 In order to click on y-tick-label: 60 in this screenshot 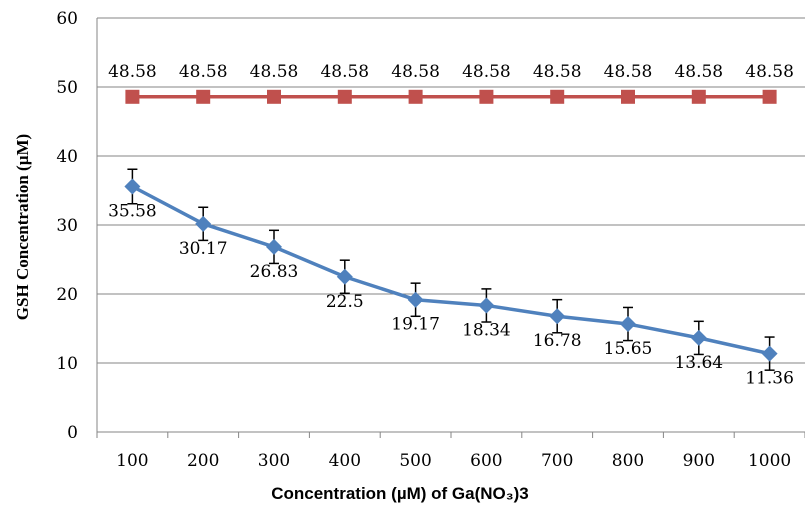, I will do `click(67, 19)`.